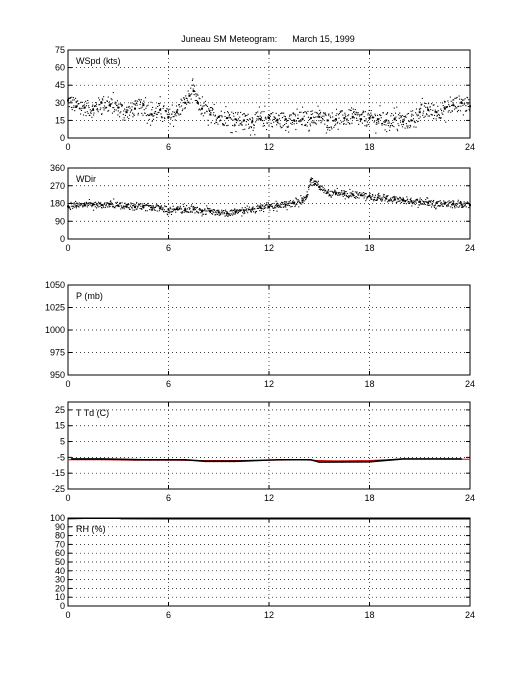 The image size is (520, 683). Describe the element at coordinates (470, 384) in the screenshot. I see `pressure-xtick-label: 24` at that location.